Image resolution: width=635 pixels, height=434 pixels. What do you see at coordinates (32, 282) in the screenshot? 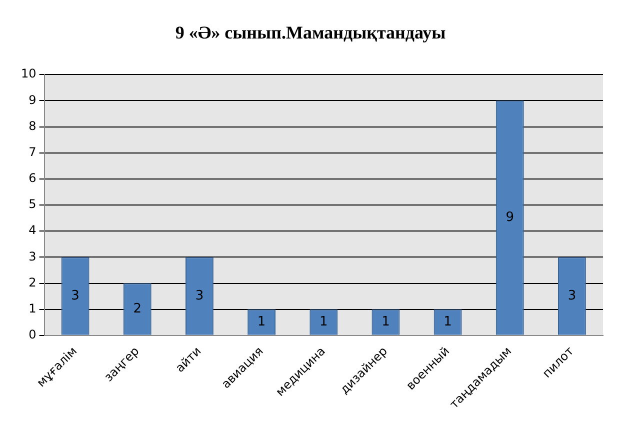
I see `y-tick-label: 2` at bounding box center [32, 282].